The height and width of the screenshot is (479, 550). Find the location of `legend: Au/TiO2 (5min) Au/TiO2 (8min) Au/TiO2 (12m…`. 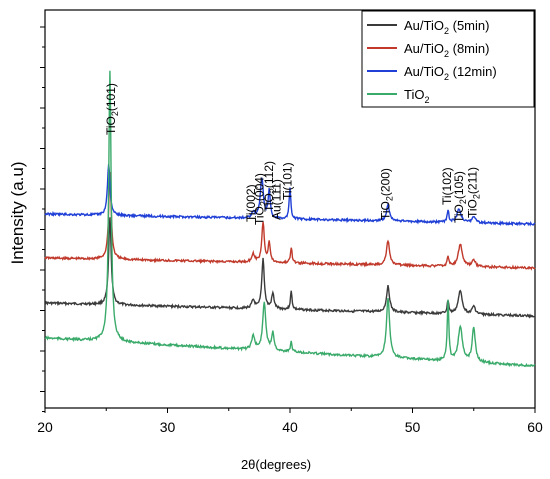

legend: Au/TiO2 (5min) Au/TiO2 (8min) Au/TiO2 (12m… is located at coordinates (448, 59).